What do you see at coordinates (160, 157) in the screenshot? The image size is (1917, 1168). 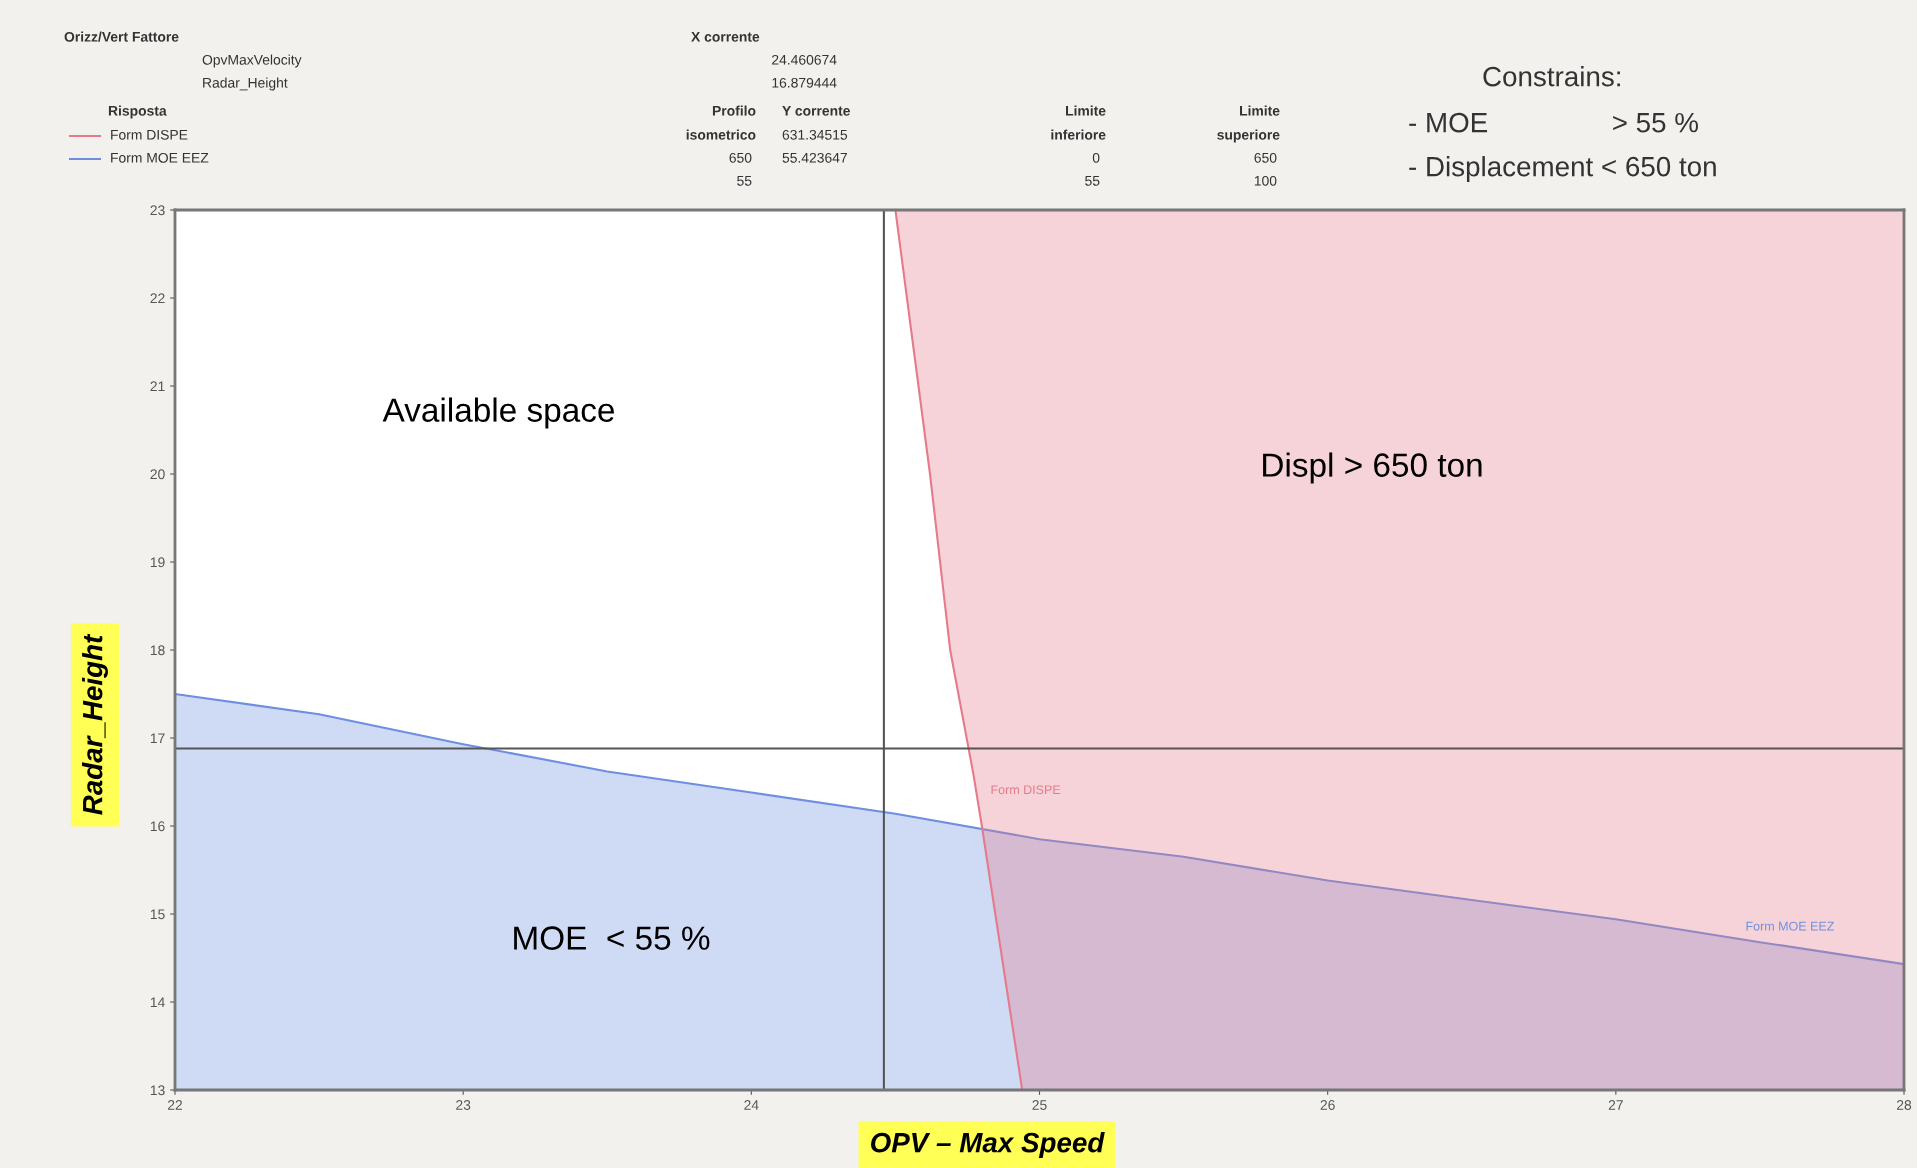 I see `text: Form MOE EEZ` at bounding box center [160, 157].